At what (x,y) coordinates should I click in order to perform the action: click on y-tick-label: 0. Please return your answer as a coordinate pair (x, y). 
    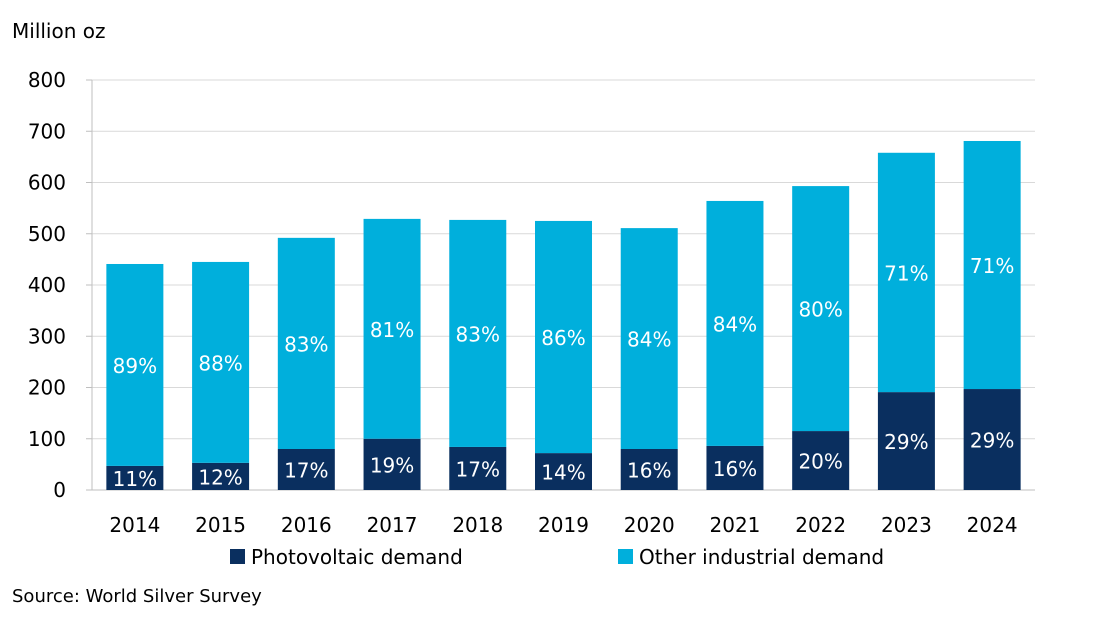
    Looking at the image, I should click on (59, 490).